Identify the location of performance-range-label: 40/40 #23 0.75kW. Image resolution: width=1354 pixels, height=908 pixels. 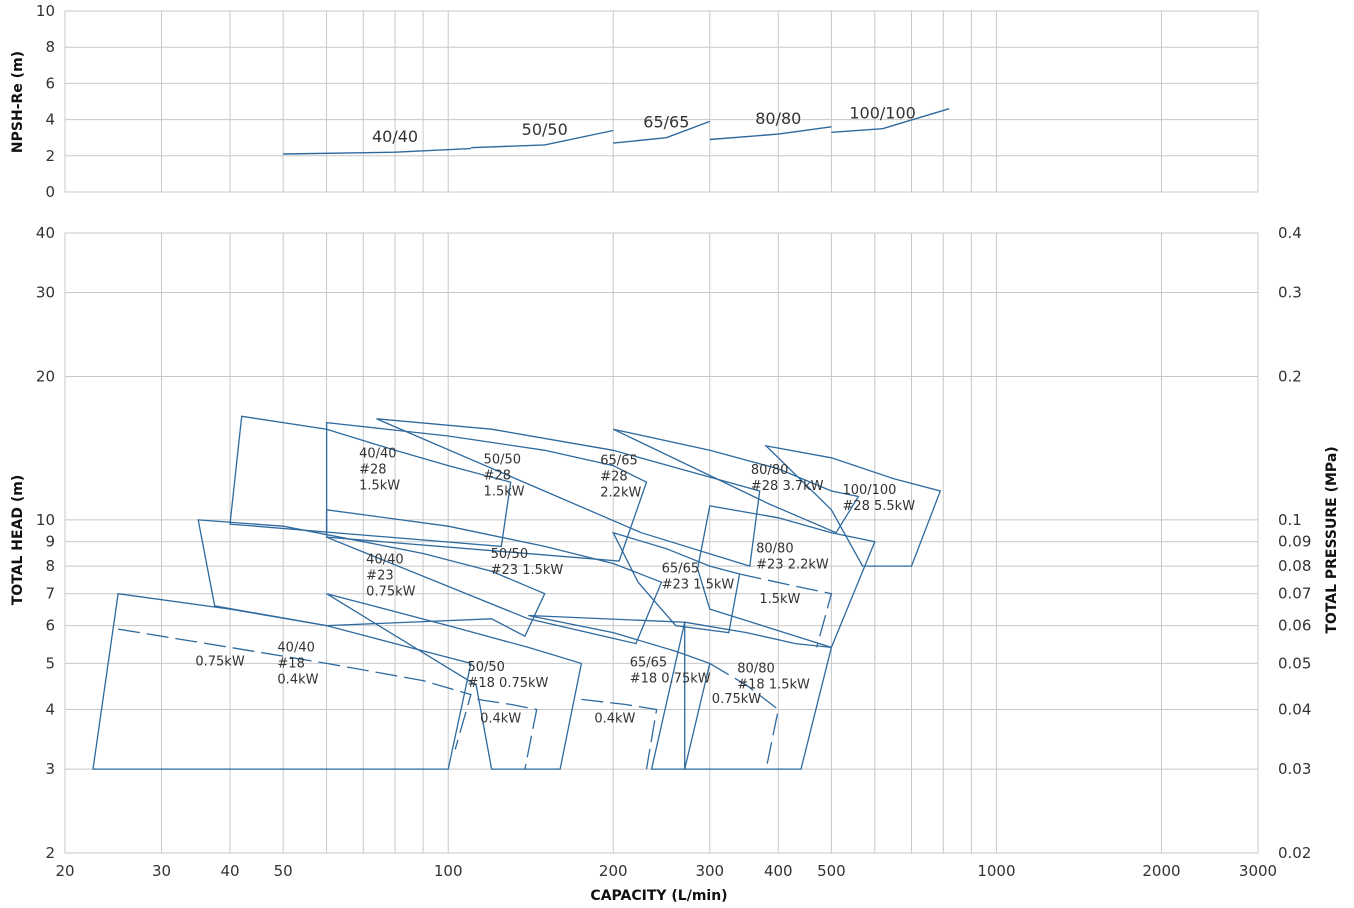
(390, 575).